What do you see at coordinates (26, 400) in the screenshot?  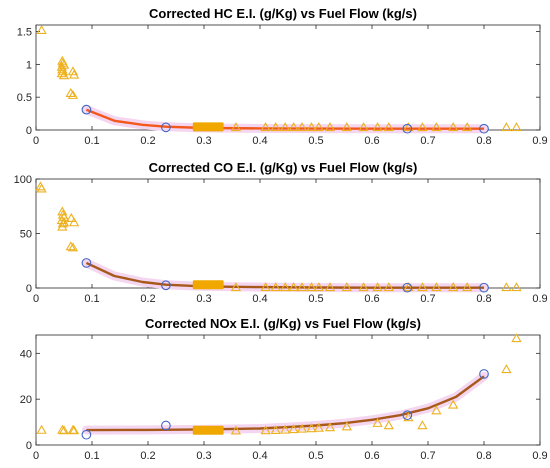 I see `nox-y-tick-label: 20` at bounding box center [26, 400].